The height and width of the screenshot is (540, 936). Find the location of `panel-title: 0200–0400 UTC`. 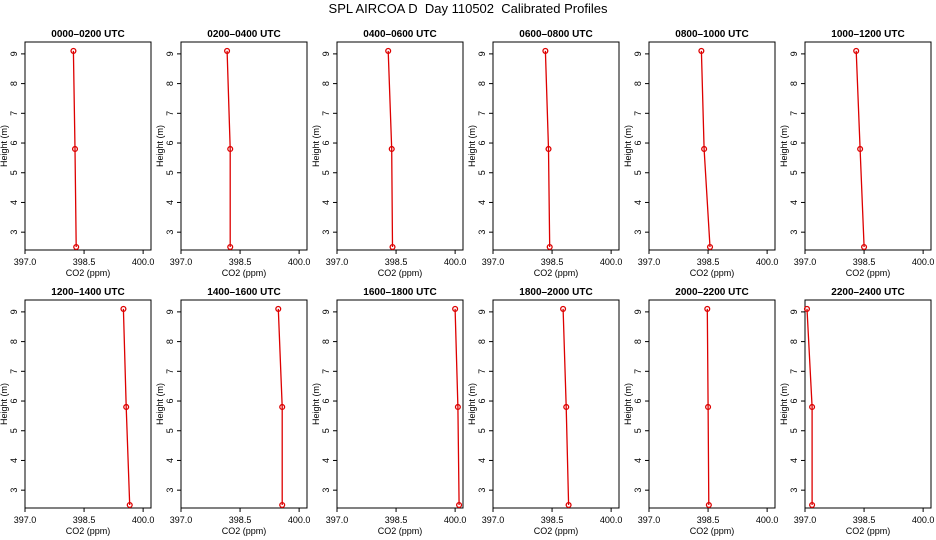

panel-title: 0200–0400 UTC is located at coordinates (243, 34).